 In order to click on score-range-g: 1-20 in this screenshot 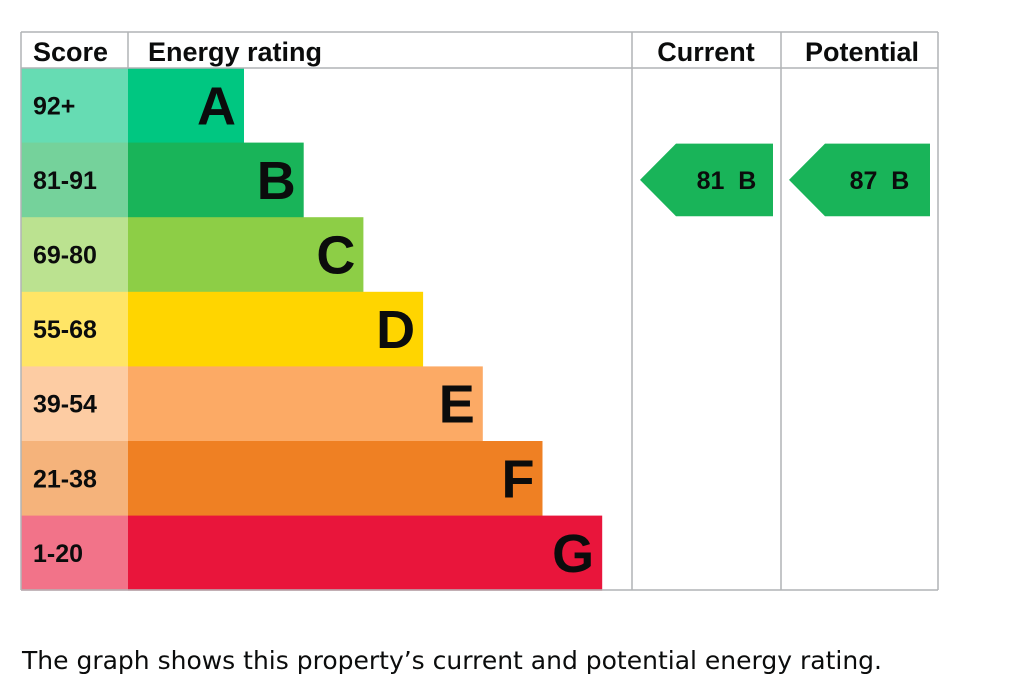, I will do `click(58, 554)`.